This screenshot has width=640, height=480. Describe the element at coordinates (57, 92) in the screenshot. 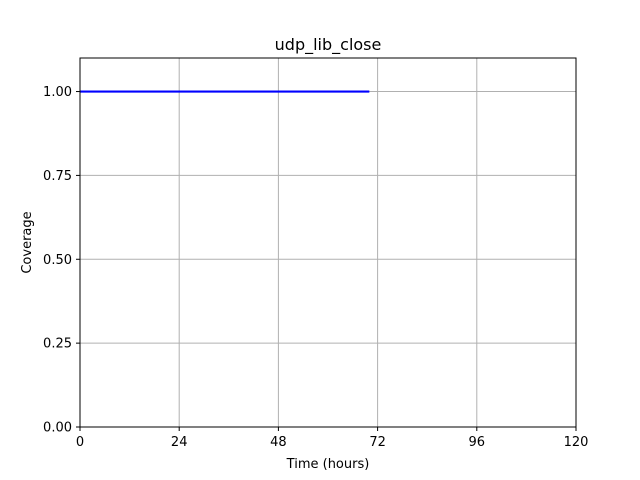

I see `y-tick-label: 1.00` at that location.